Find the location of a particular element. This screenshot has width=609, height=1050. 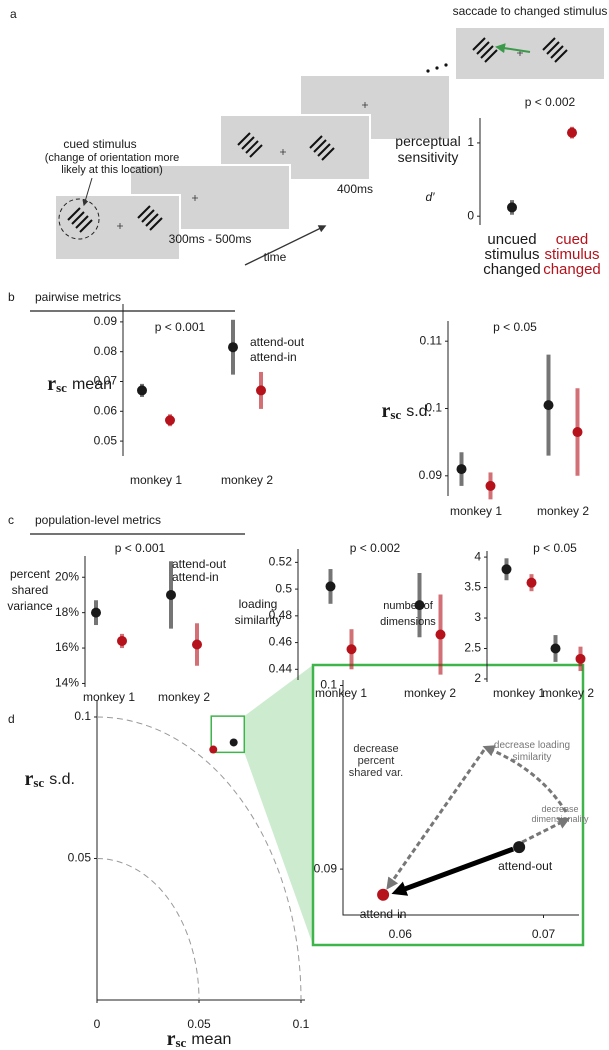

ellipsis-dot is located at coordinates (446, 65).